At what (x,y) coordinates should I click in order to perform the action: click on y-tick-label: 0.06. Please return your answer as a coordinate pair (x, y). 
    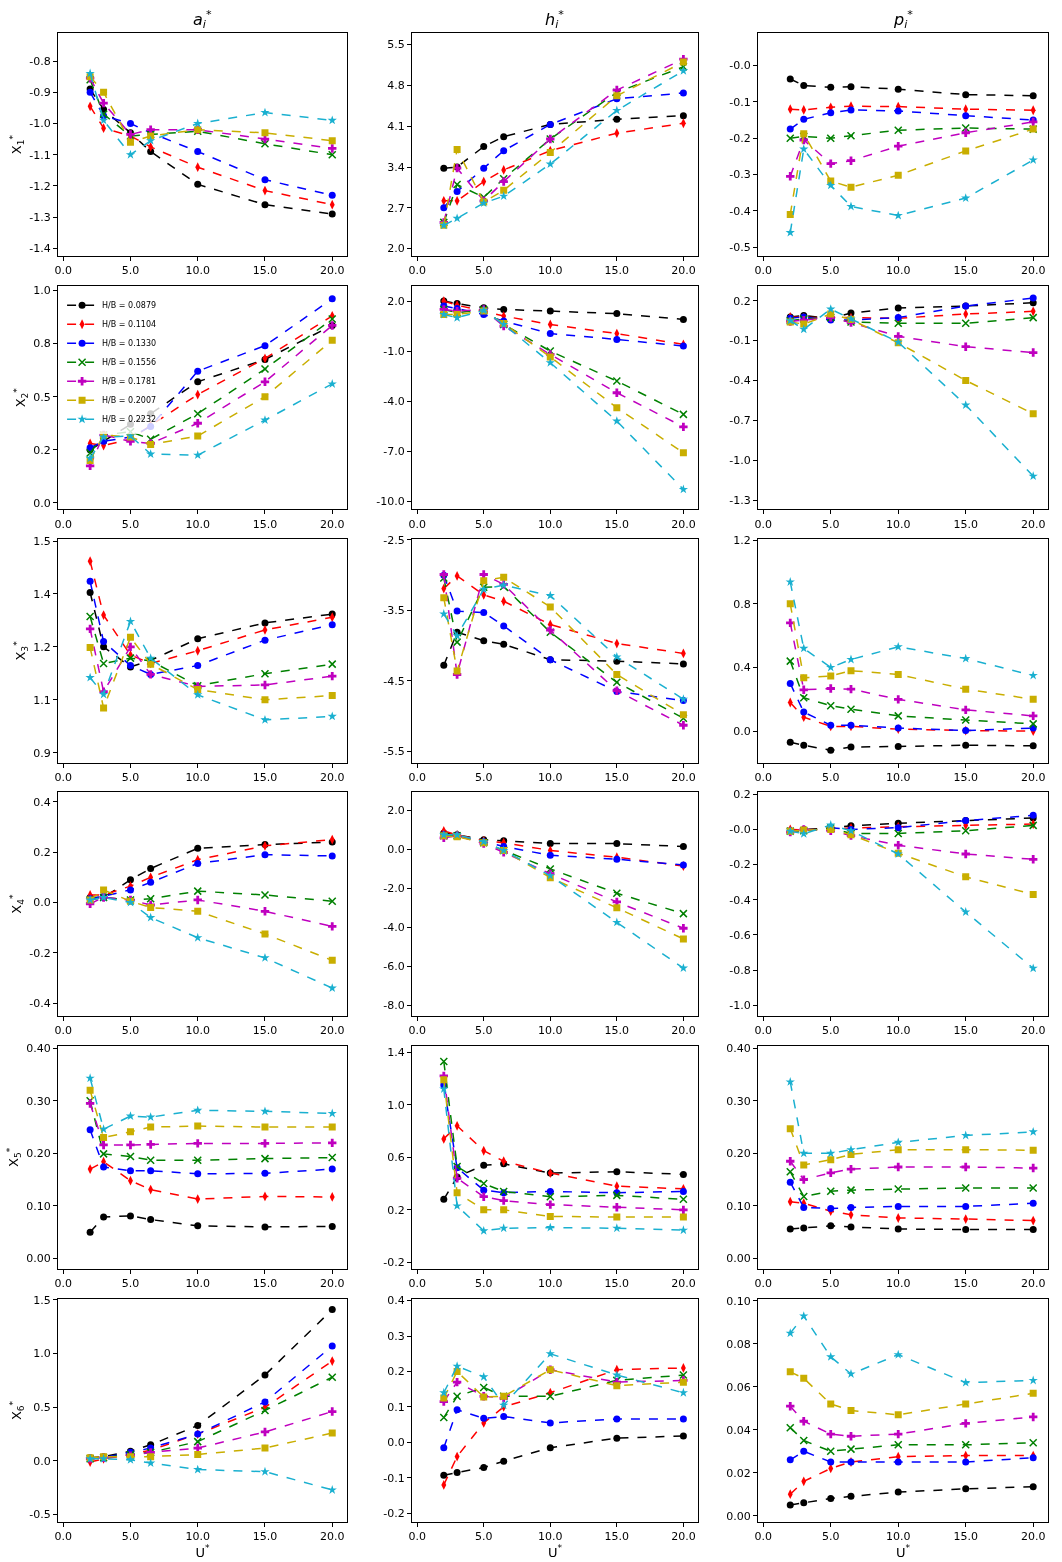
    Looking at the image, I should click on (738, 1387).